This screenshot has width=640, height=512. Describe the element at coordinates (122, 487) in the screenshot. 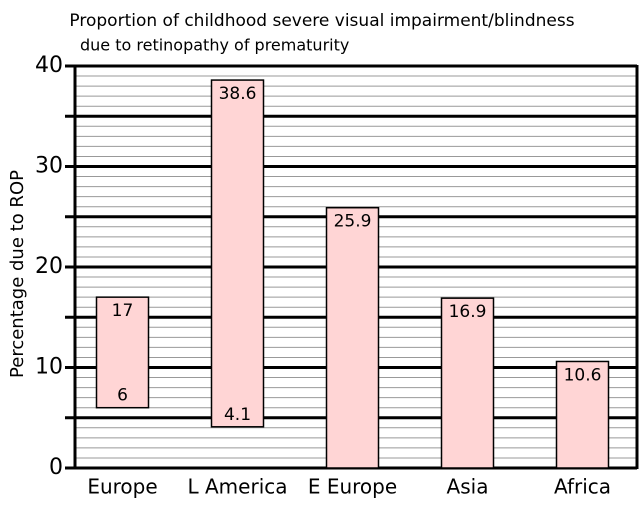

I see `x-tick-label: Europe` at that location.